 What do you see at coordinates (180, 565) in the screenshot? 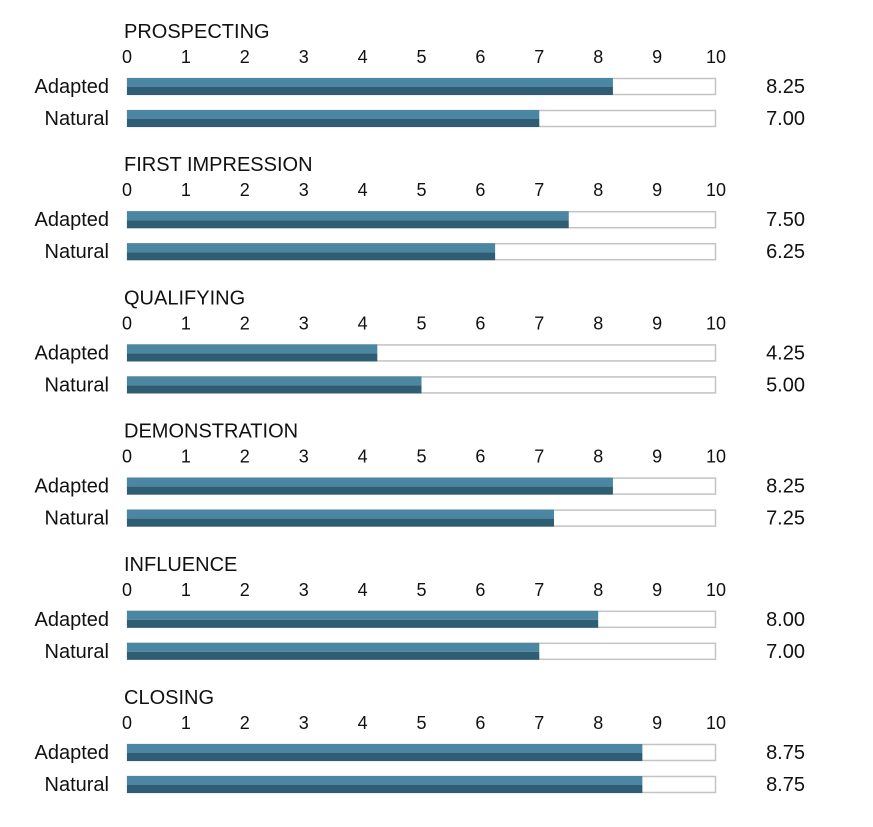
I see `group-title: INFLUENCE` at bounding box center [180, 565].